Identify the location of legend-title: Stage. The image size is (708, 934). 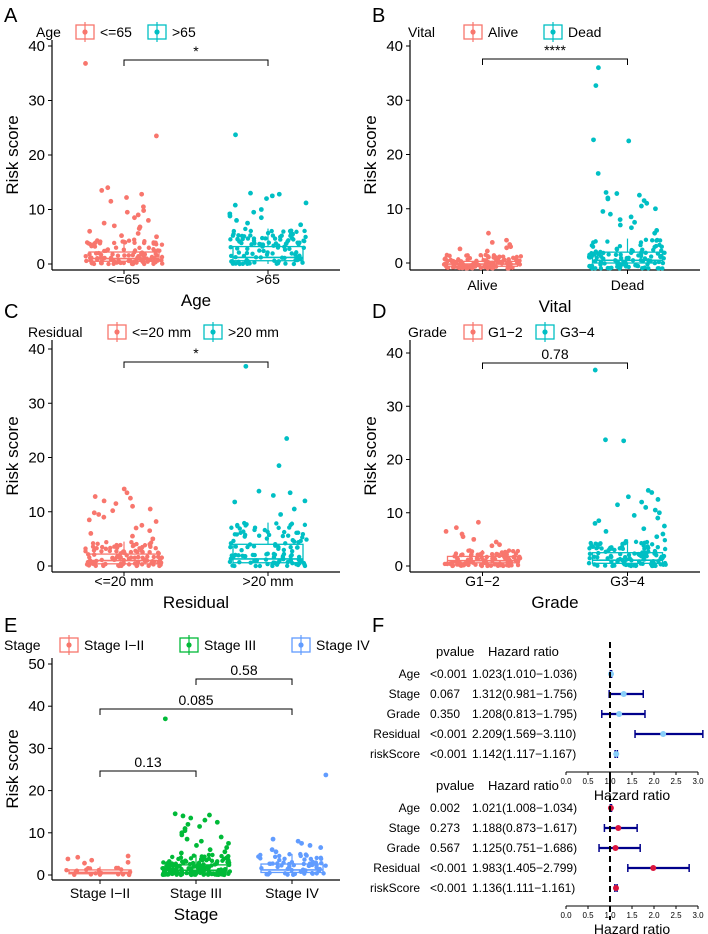
(22, 645).